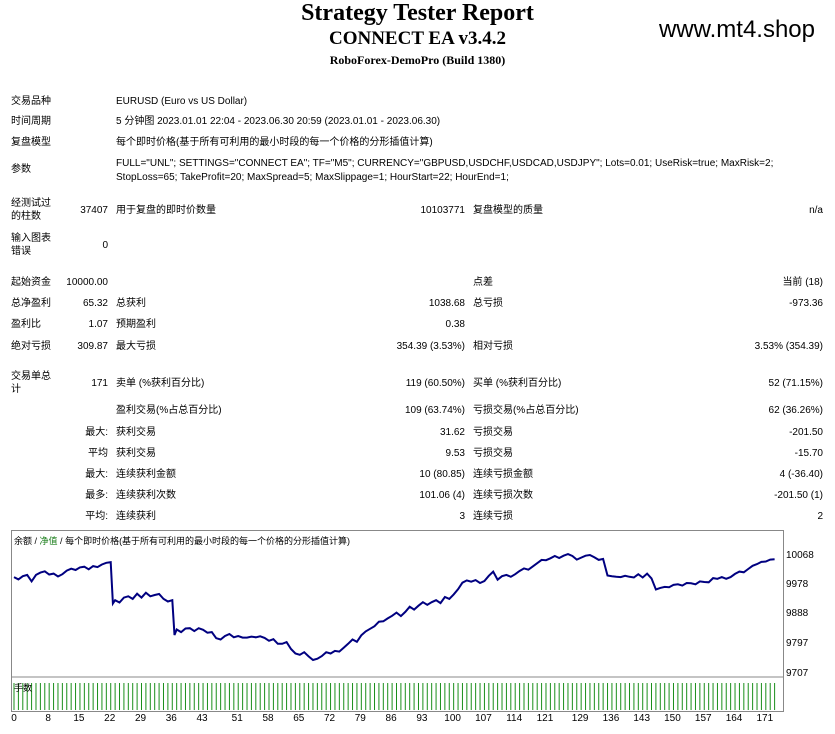 Image resolution: width=835 pixels, height=734 pixels. Describe the element at coordinates (580, 718) in the screenshot. I see `x-tick-label: 129` at that location.